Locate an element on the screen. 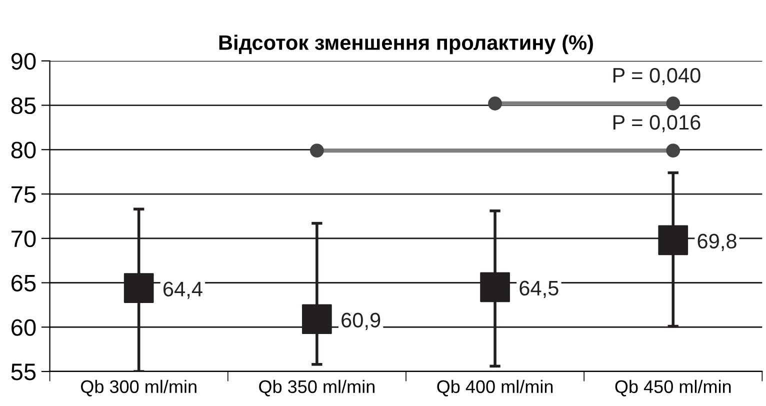 This screenshot has height=406, width=766. y-tick-label: 70 is located at coordinates (24, 239).